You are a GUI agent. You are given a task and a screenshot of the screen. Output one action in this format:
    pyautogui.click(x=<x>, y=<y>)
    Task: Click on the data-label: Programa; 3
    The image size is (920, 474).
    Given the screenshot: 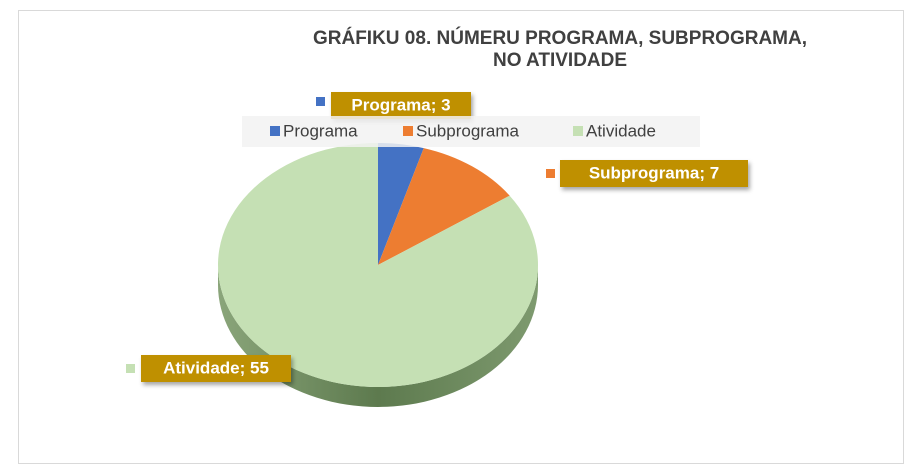 What is the action you would take?
    pyautogui.click(x=400, y=104)
    